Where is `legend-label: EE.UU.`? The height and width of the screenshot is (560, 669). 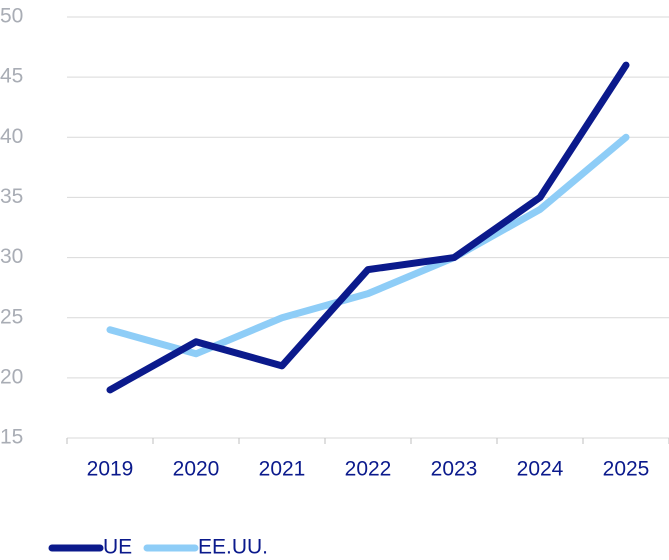 legend-label: EE.UU. is located at coordinates (233, 547).